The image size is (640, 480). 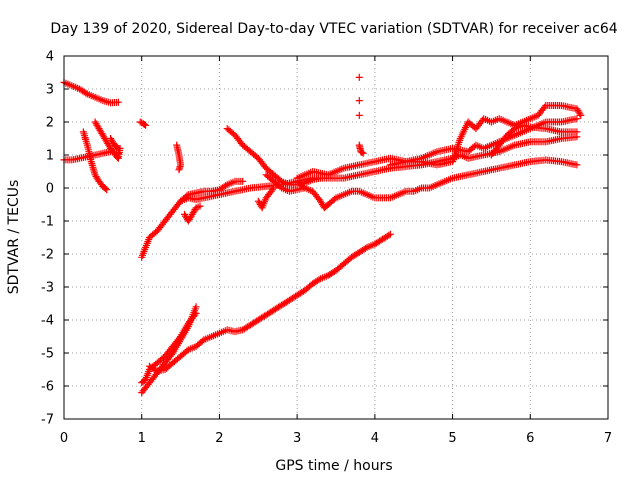 What do you see at coordinates (297, 438) in the screenshot?
I see `x-tick-label: 3` at bounding box center [297, 438].